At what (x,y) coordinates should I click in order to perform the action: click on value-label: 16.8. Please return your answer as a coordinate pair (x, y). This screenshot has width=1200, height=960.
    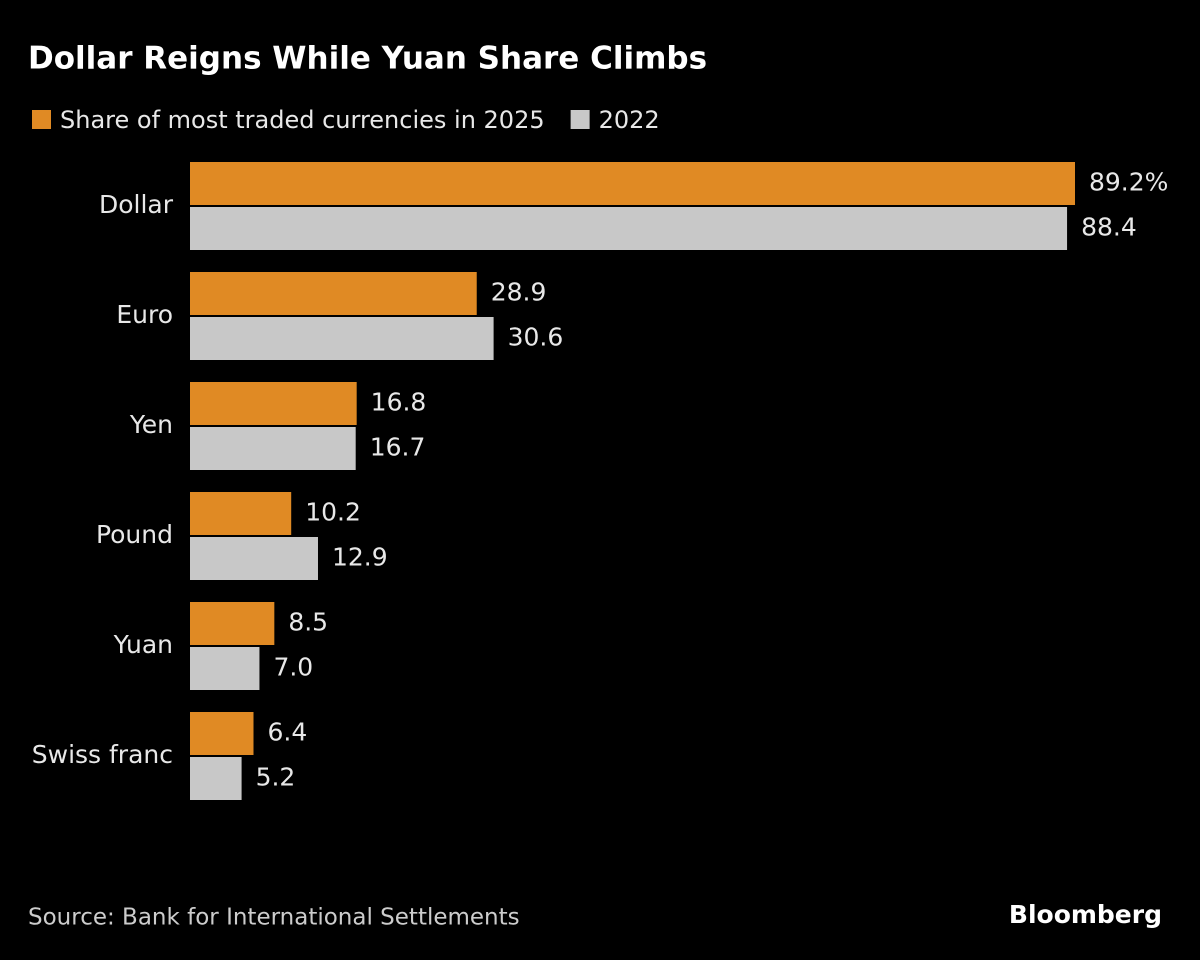
    Looking at the image, I should click on (399, 402).